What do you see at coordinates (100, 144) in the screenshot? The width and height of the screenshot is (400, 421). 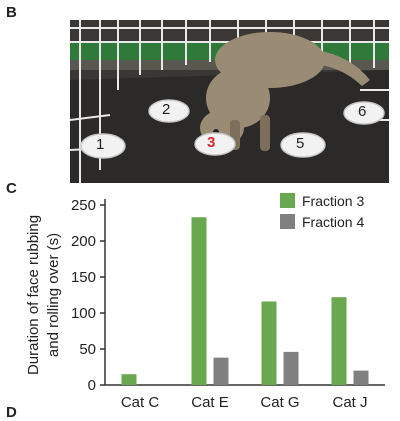 I see `plate-number-1: 1` at bounding box center [100, 144].